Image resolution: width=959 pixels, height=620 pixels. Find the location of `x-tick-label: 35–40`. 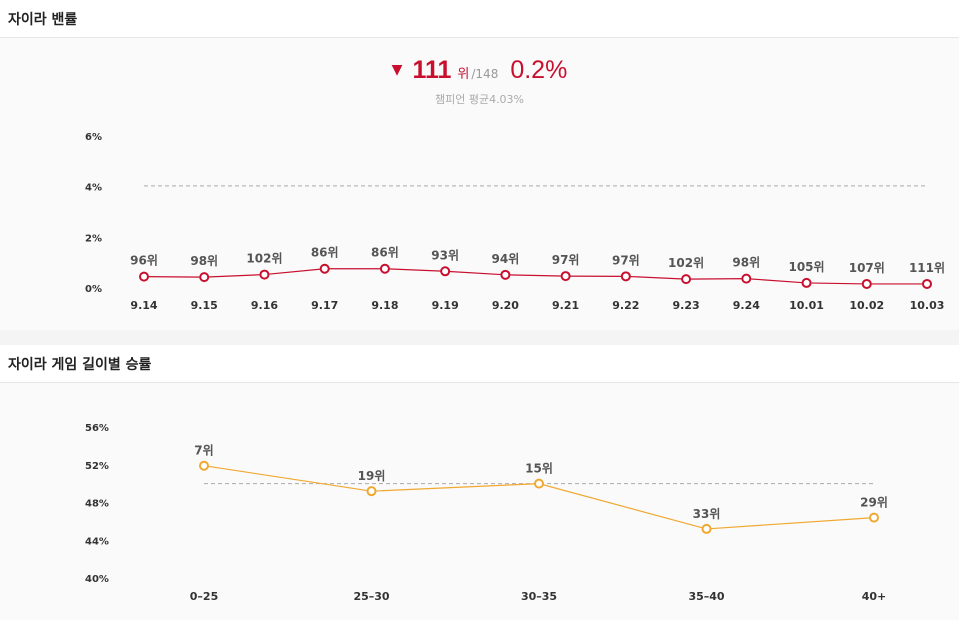

x-tick-label: 35–40 is located at coordinates (706, 596).